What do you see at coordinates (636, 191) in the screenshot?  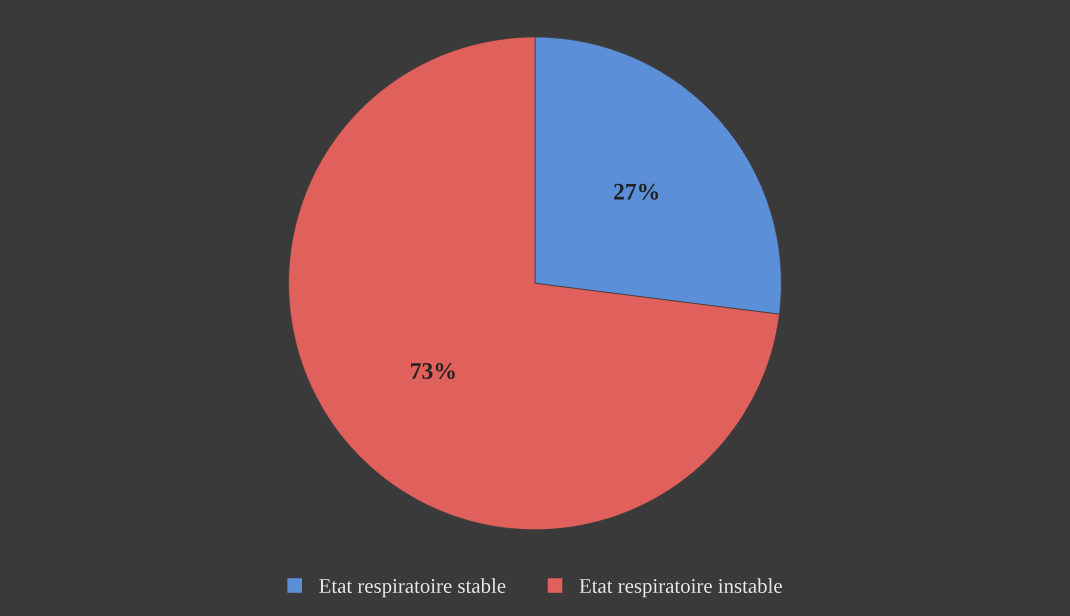 I see `data-label: 27%` at bounding box center [636, 191].